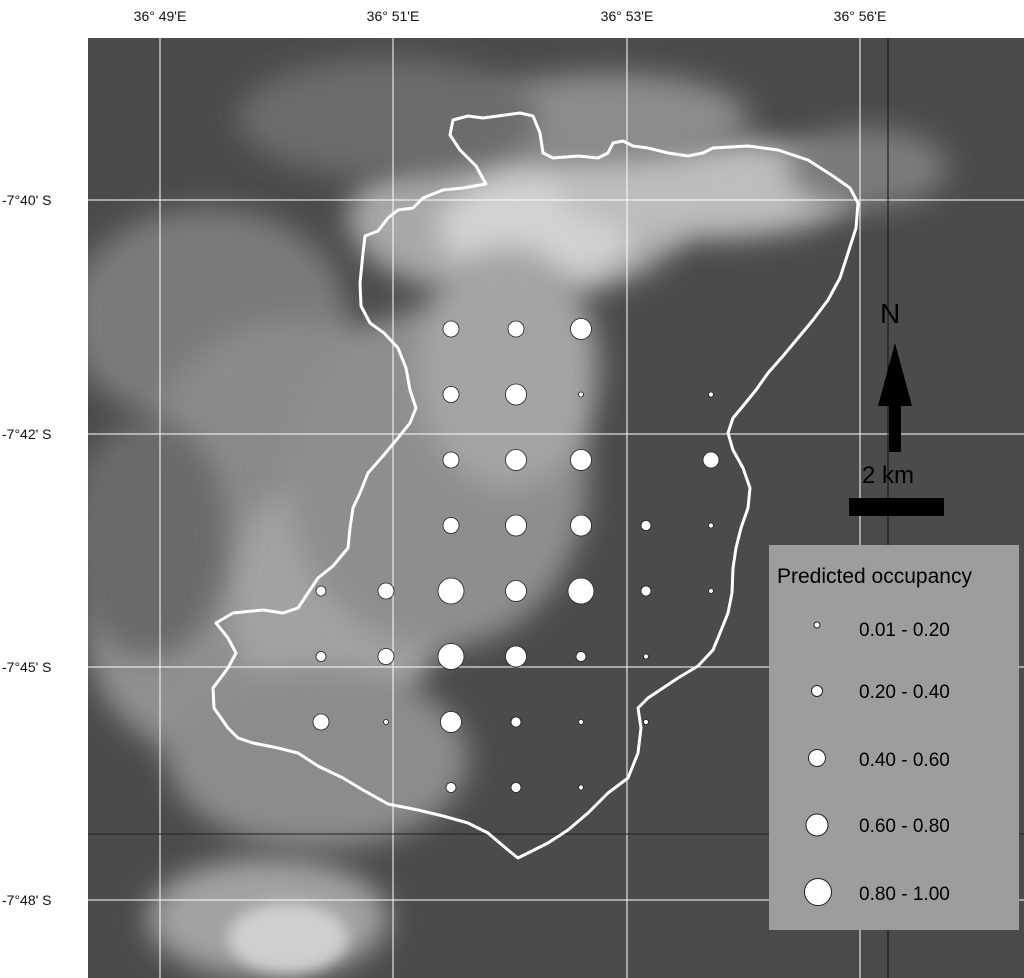 Image resolution: width=1024 pixels, height=978 pixels. I want to click on longitude-label-1: 36° 49'E, so click(160, 16).